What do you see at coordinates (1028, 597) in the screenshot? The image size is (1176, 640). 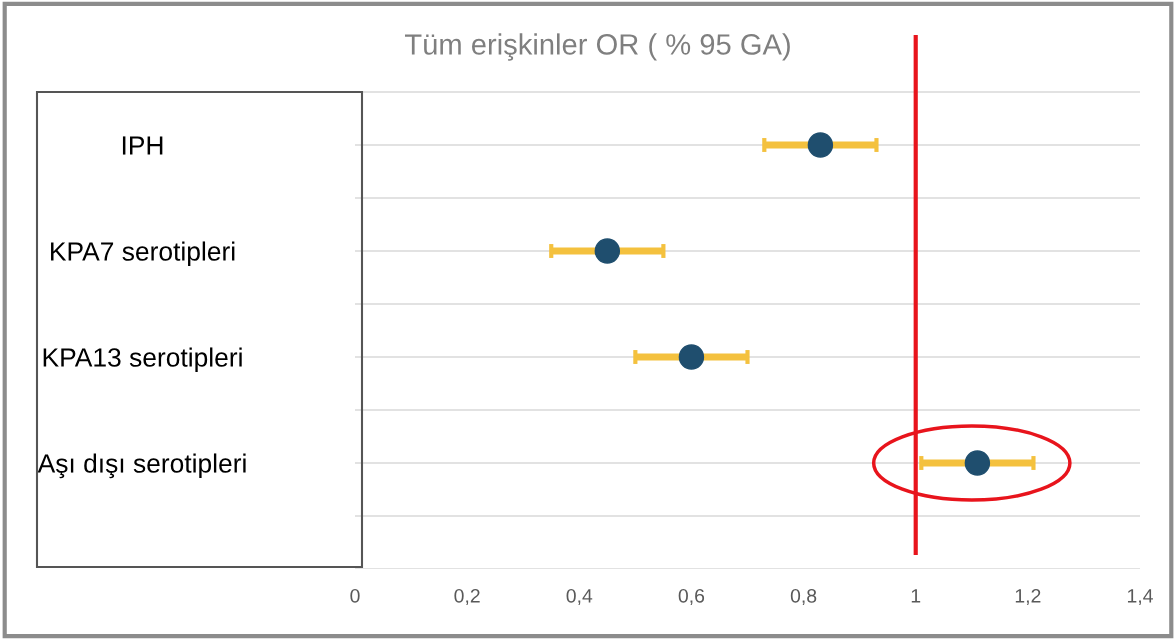 I see `x-tick-label: 1,2` at bounding box center [1028, 597].